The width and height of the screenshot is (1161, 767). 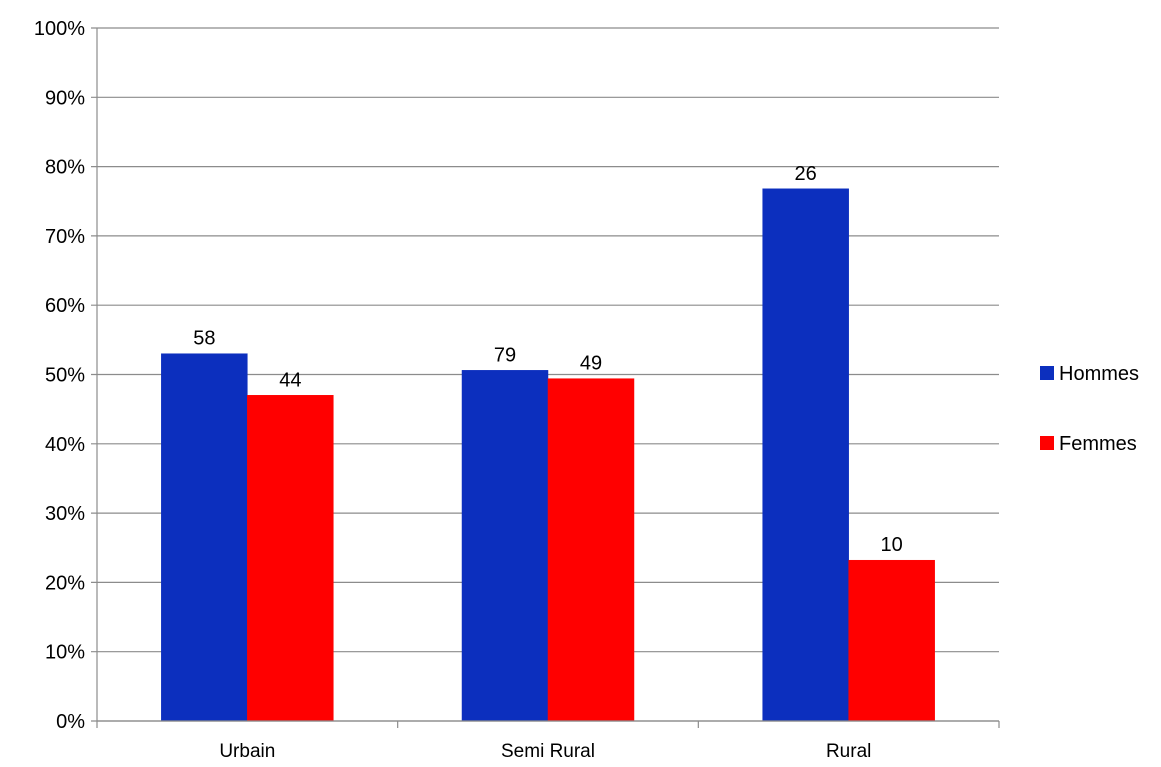 What do you see at coordinates (290, 380) in the screenshot?
I see `data-label: 44` at bounding box center [290, 380].